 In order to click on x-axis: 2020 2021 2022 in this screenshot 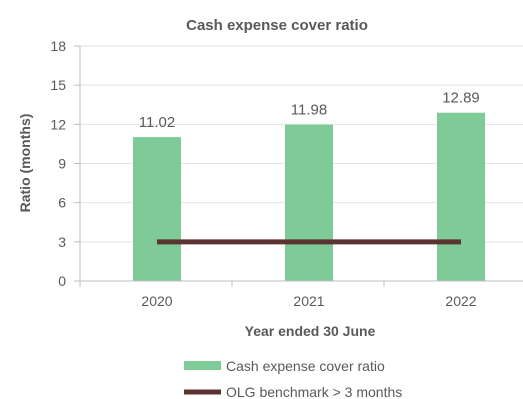, I will do `click(301, 294)`.